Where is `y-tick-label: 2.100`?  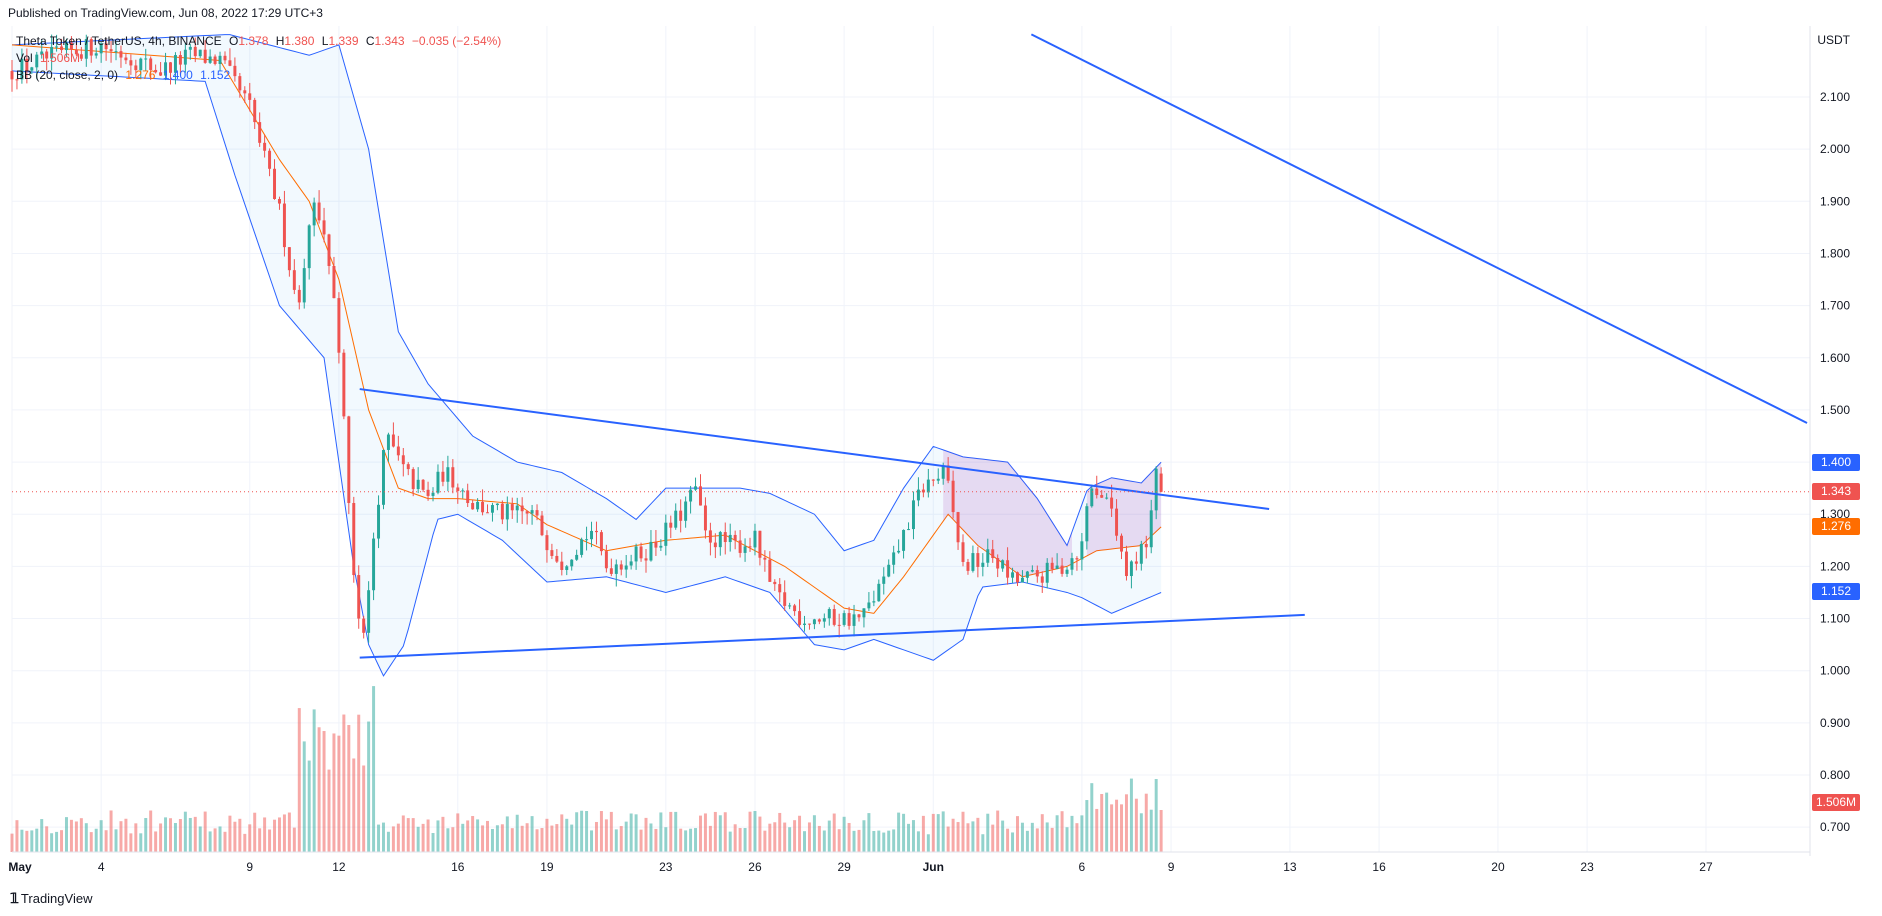
y-tick-label: 2.100 is located at coordinates (1835, 97).